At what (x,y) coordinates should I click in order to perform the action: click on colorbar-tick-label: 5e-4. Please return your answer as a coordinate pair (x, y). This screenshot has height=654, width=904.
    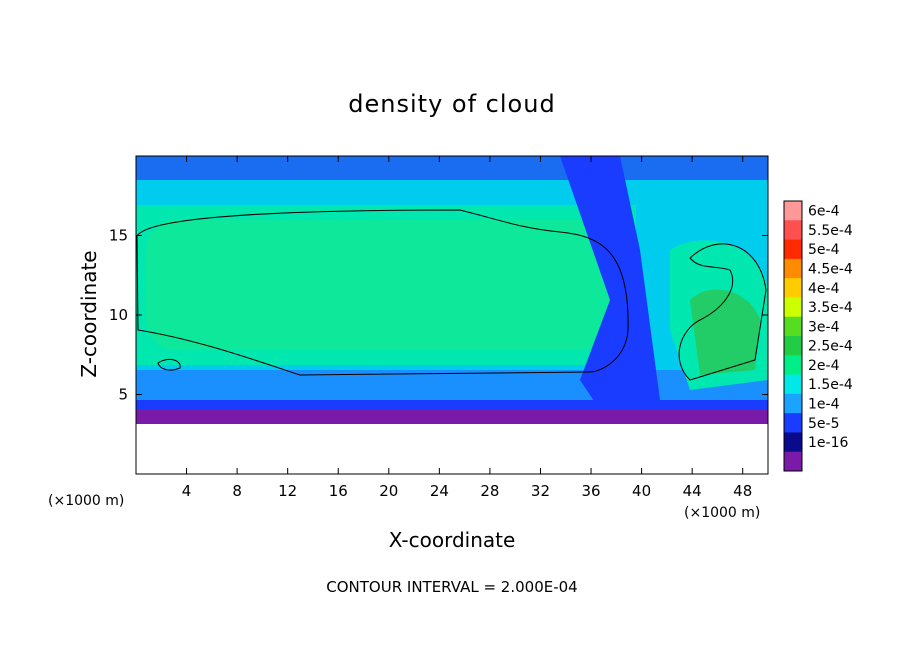
    Looking at the image, I should click on (824, 250).